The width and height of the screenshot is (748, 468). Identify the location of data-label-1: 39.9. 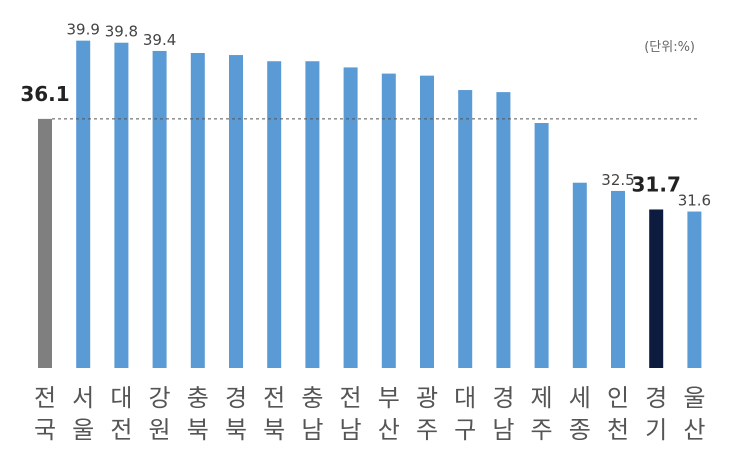
(82, 30).